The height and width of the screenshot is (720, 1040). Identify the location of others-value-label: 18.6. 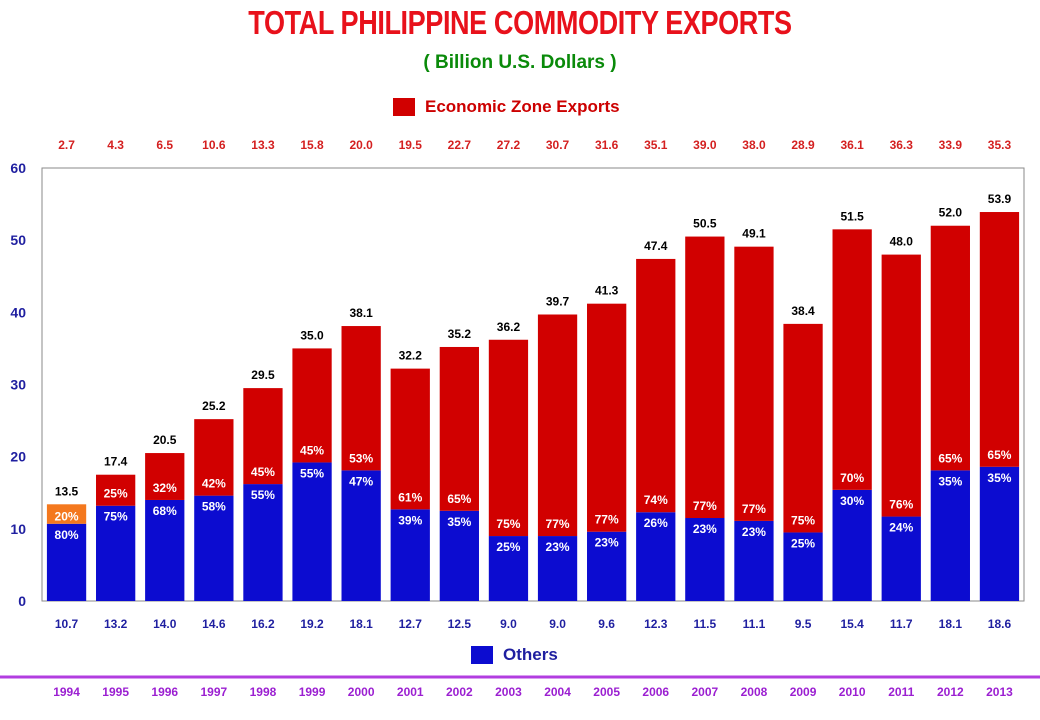
(1000, 624).